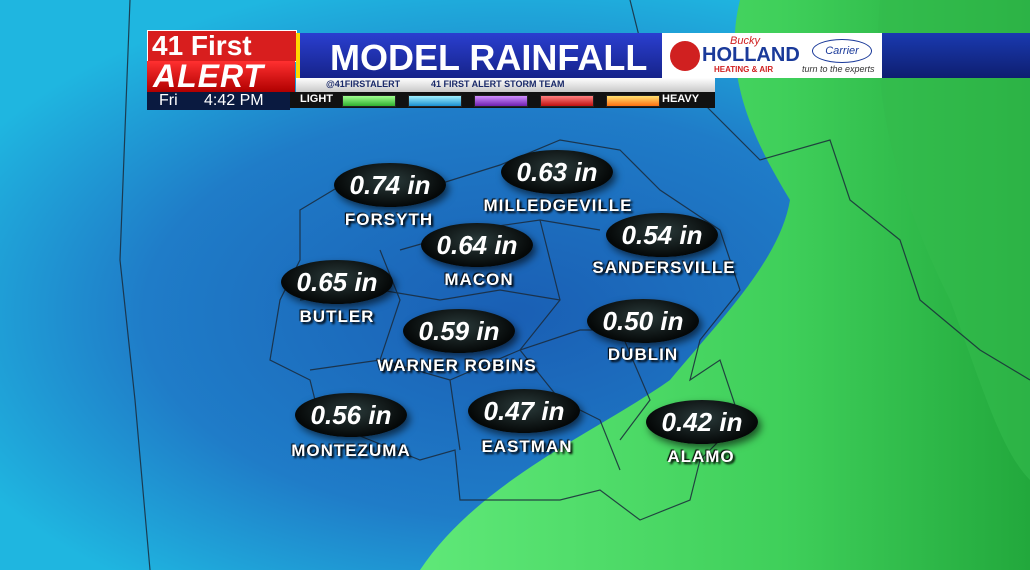 The width and height of the screenshot is (1030, 570). I want to click on city-name: DUBLIN, so click(643, 354).